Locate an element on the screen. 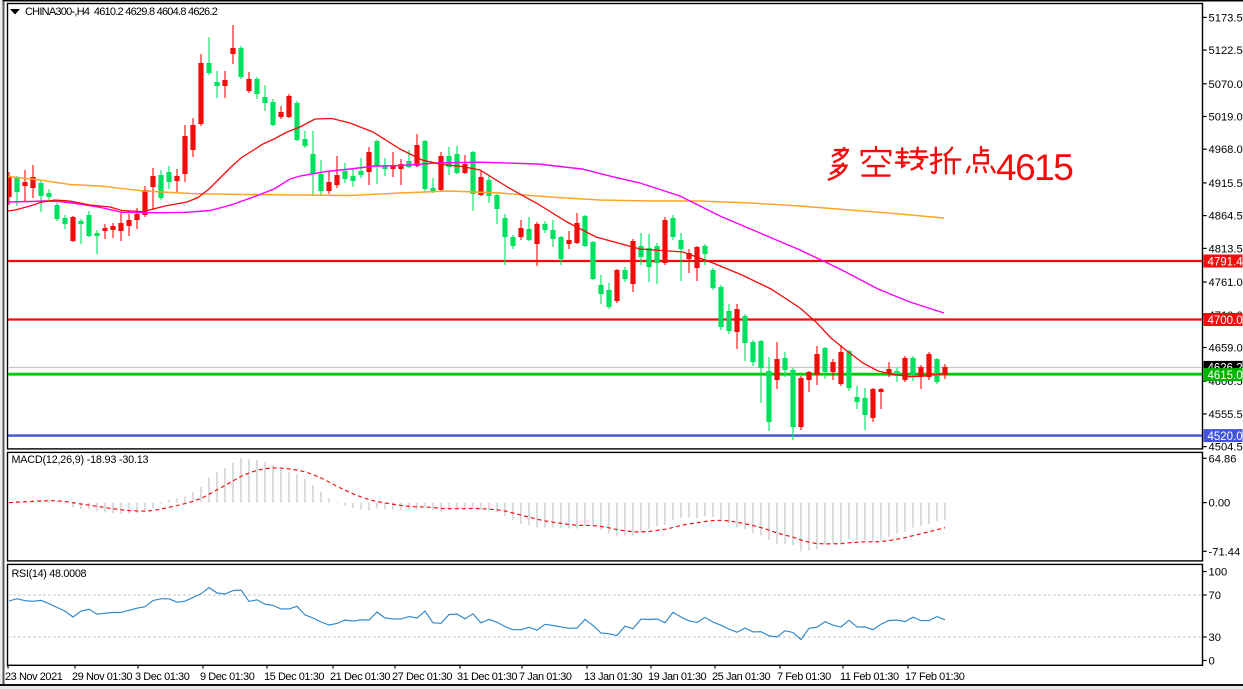  svg-text: 4659.0 is located at coordinates (1226, 349).